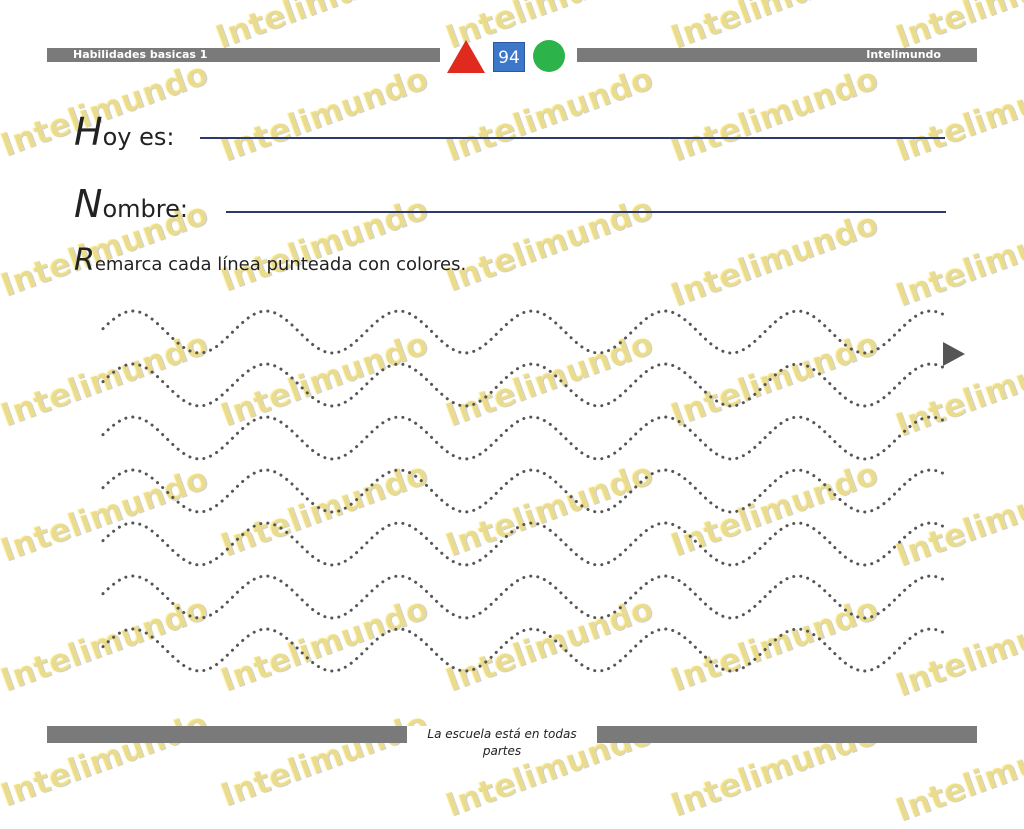 This screenshot has width=1024, height=829. Describe the element at coordinates (954, 354) in the screenshot. I see `start-arrow-icon` at that location.